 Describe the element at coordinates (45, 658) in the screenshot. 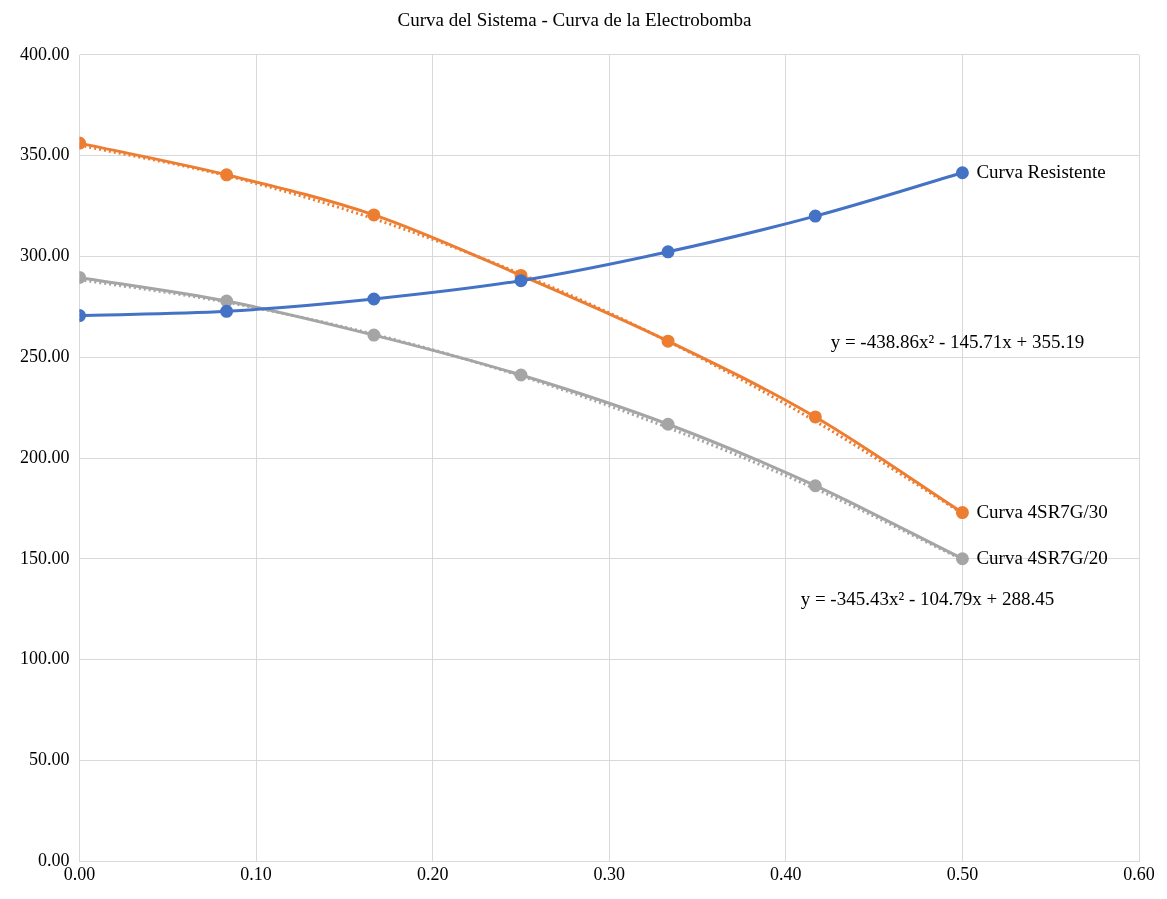

I see `y-tick-label: 100.00` at that location.